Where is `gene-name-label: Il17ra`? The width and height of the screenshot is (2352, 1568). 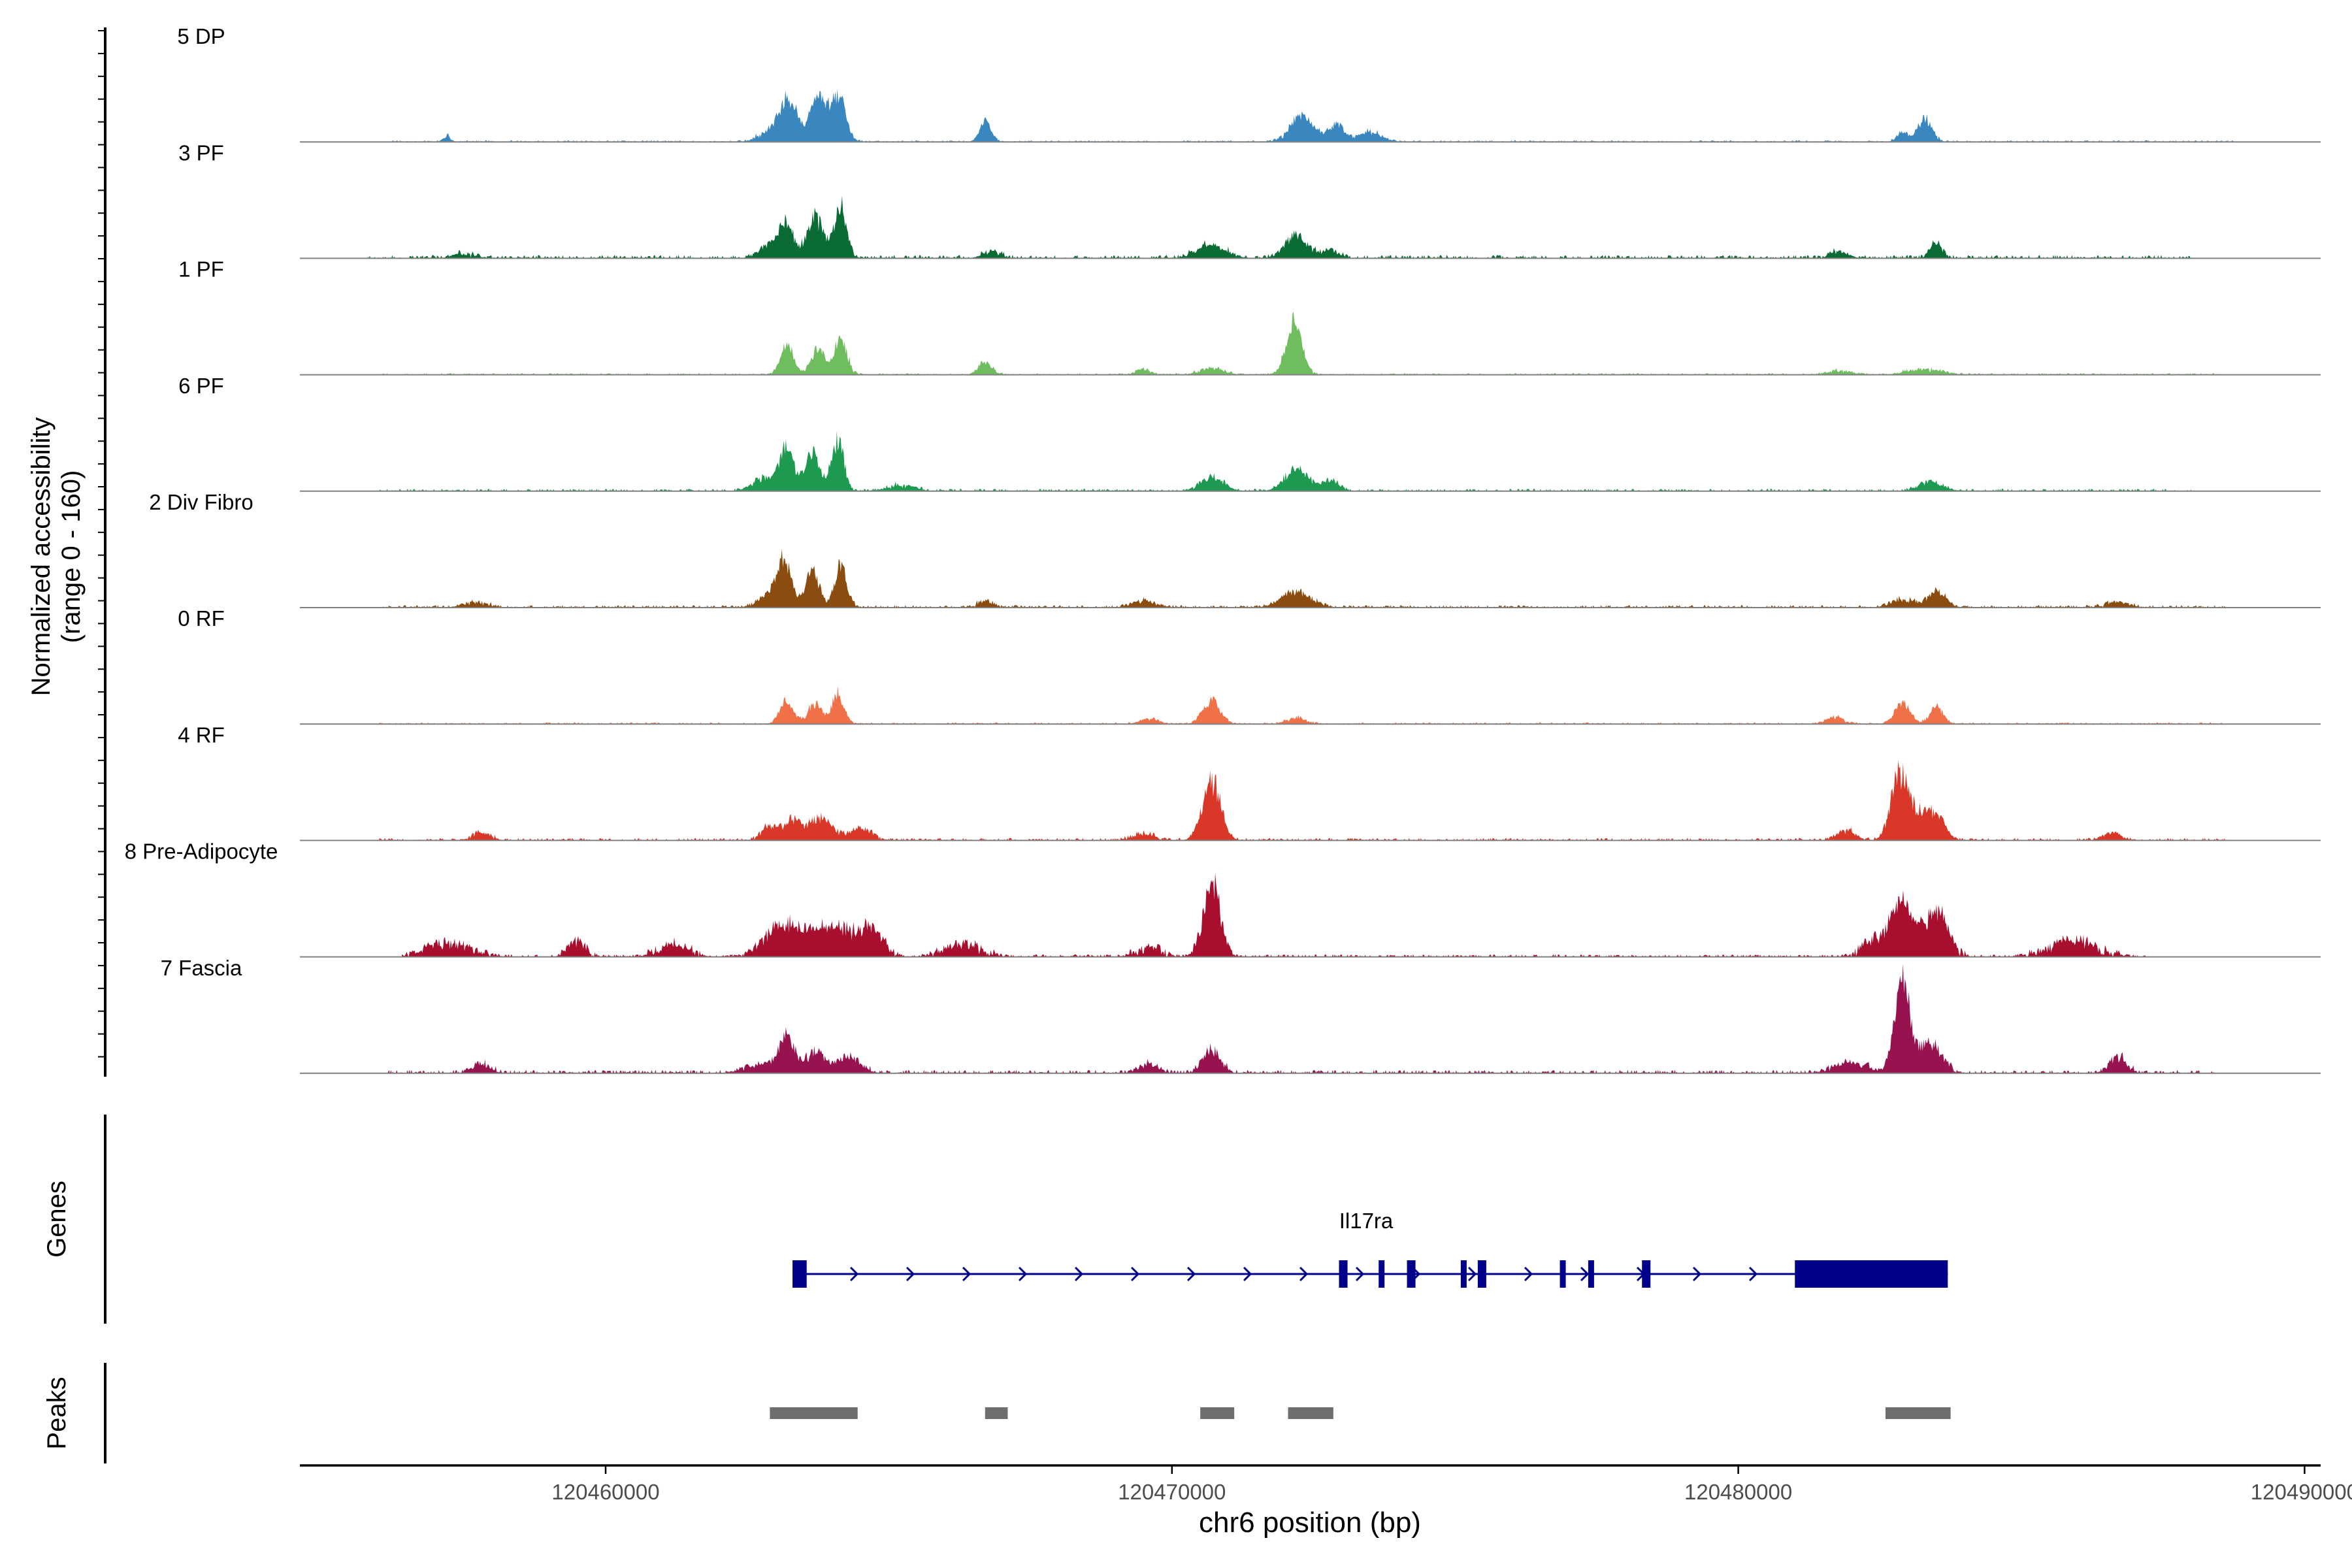 gene-name-label: Il17ra is located at coordinates (1366, 1221).